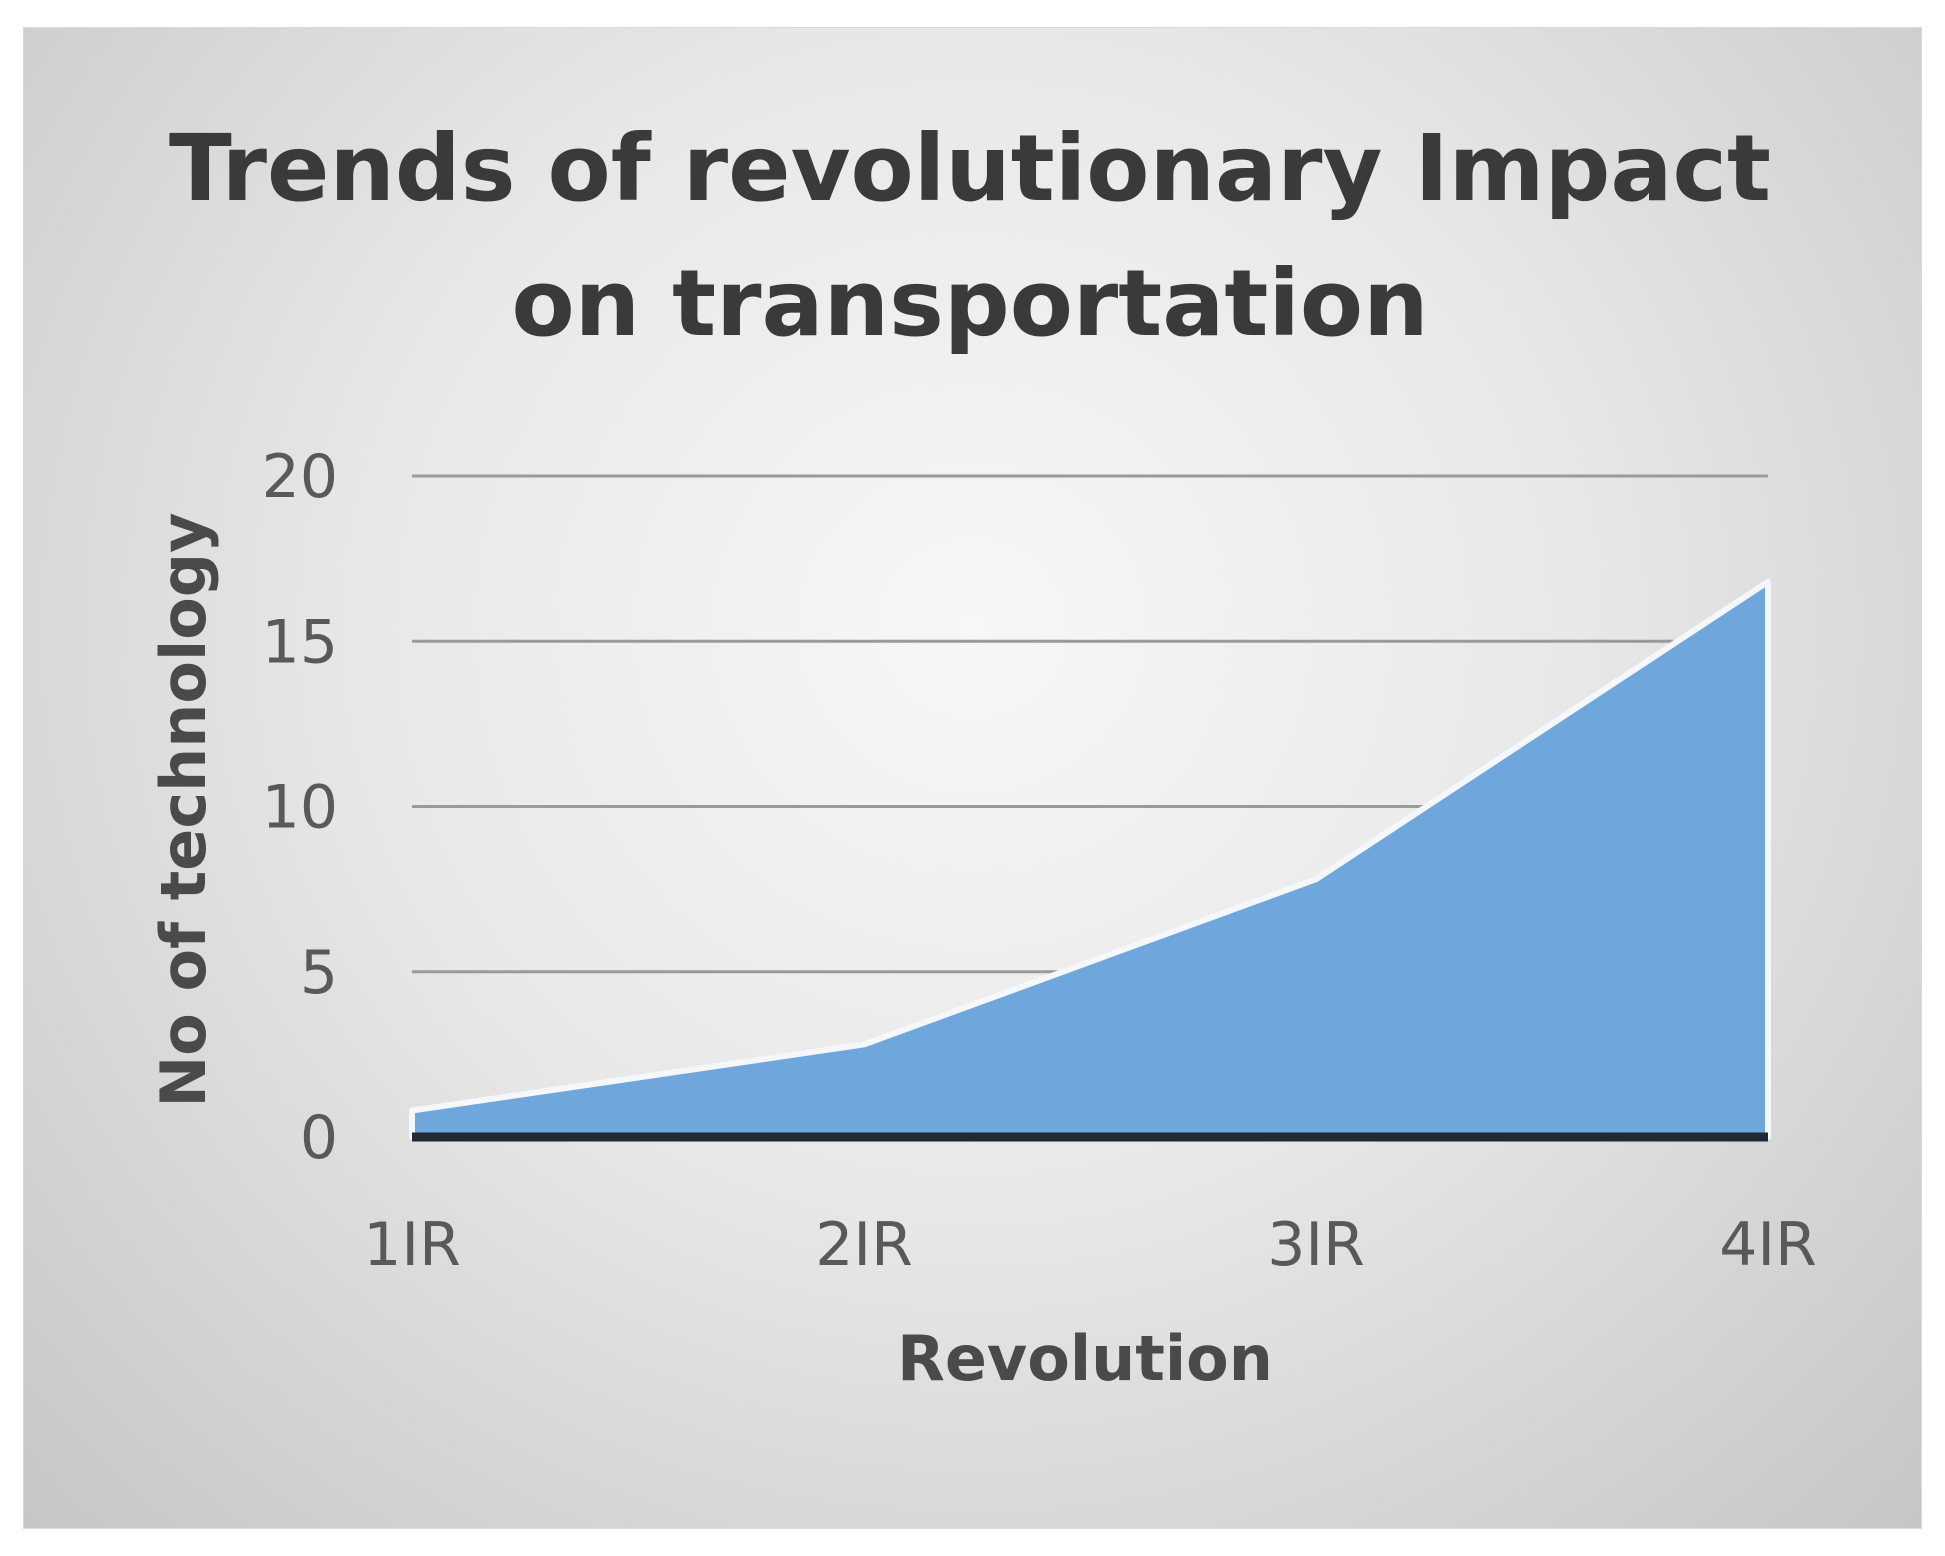 Image resolution: width=1945 pixels, height=1556 pixels. Describe the element at coordinates (969, 303) in the screenshot. I see `chart-title-line-2: on transportation` at that location.